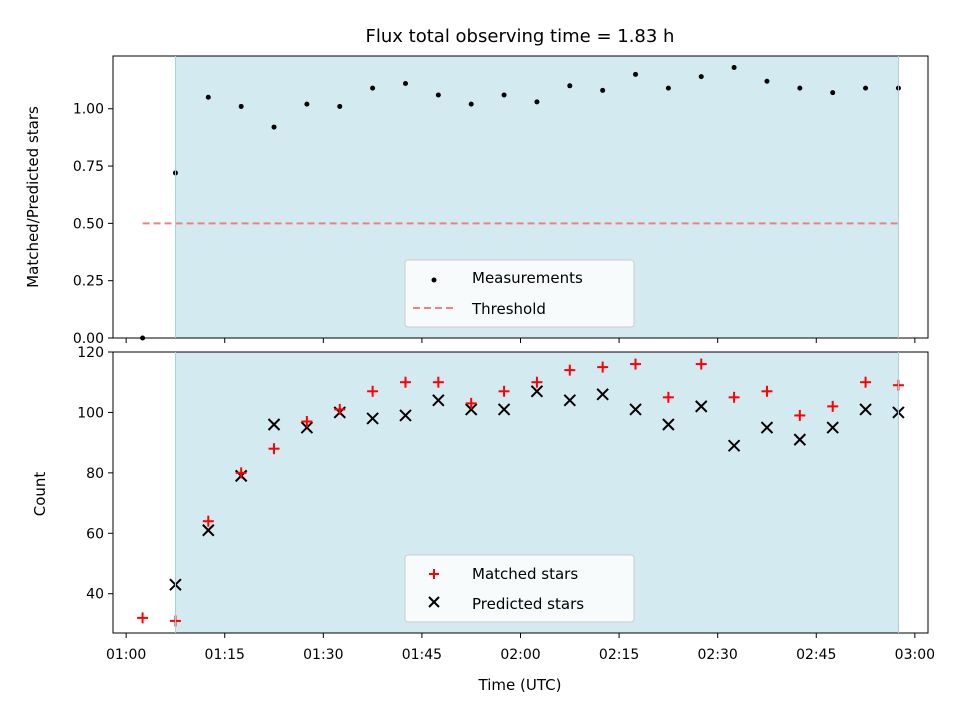 The width and height of the screenshot is (960, 720). I want to click on y-tick-label: 80, so click(95, 474).